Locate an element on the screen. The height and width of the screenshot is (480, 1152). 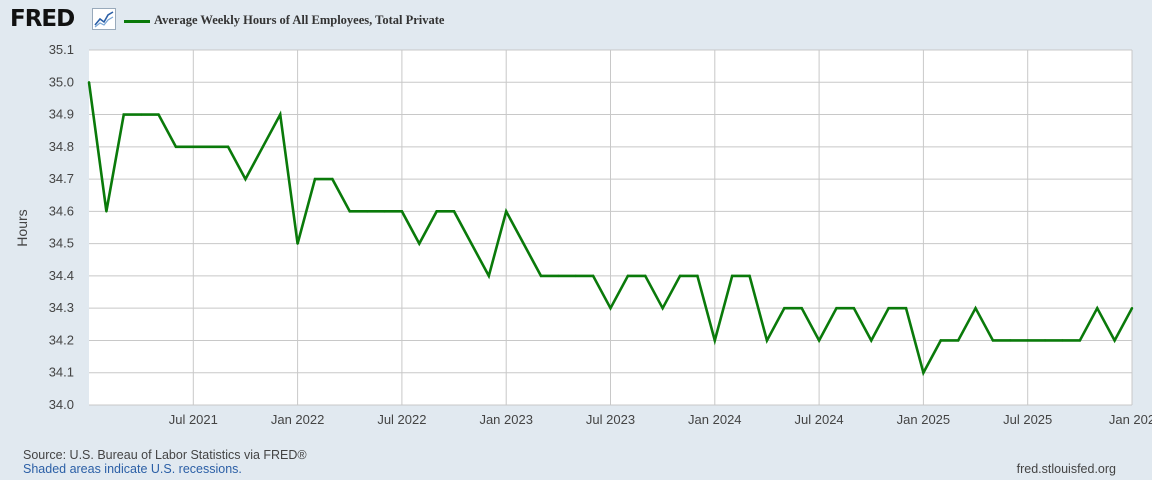
x-tick-label: Jan 202 is located at coordinates (1130, 419).